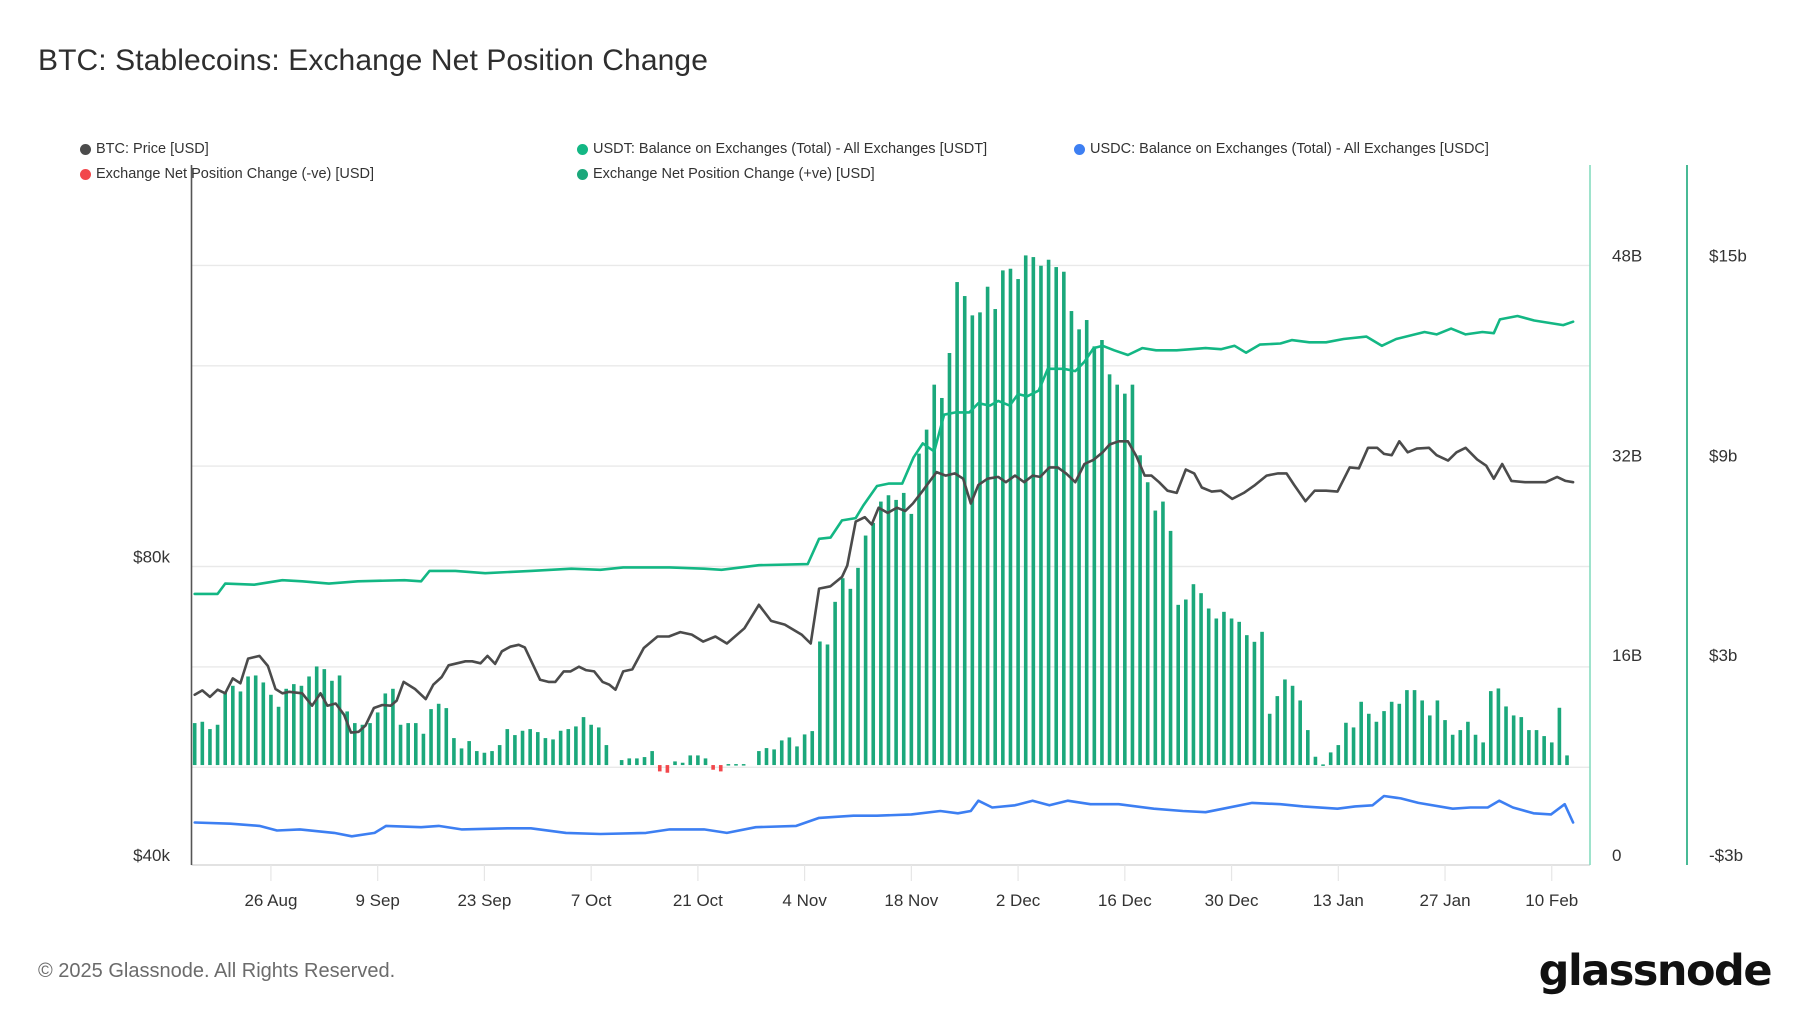 This screenshot has width=1800, height=1013. I want to click on x-tick-label: 18 Nov, so click(911, 900).